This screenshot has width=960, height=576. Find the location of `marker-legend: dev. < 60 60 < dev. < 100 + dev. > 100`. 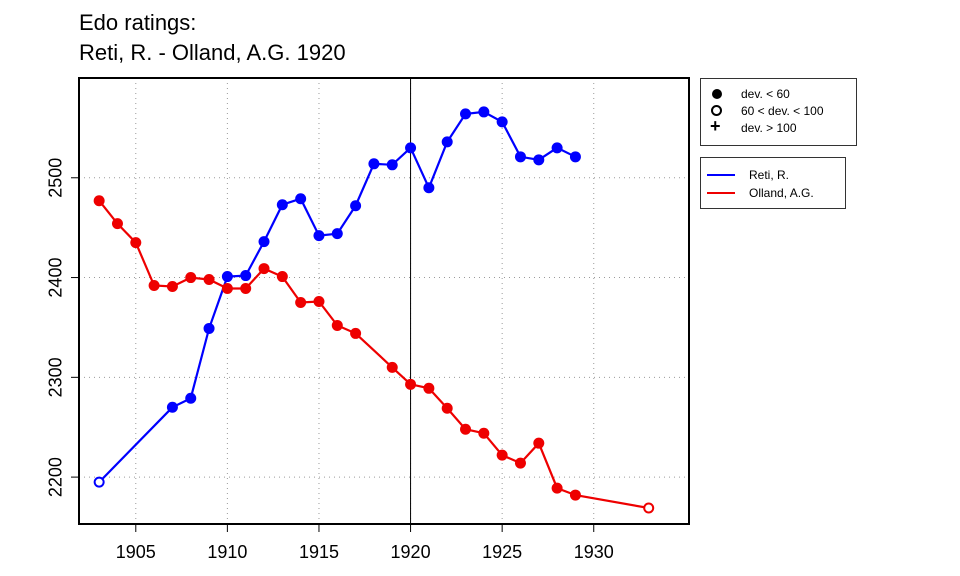

marker-legend: dev. < 60 60 < dev. < 100 + dev. > 100 is located at coordinates (778, 112).